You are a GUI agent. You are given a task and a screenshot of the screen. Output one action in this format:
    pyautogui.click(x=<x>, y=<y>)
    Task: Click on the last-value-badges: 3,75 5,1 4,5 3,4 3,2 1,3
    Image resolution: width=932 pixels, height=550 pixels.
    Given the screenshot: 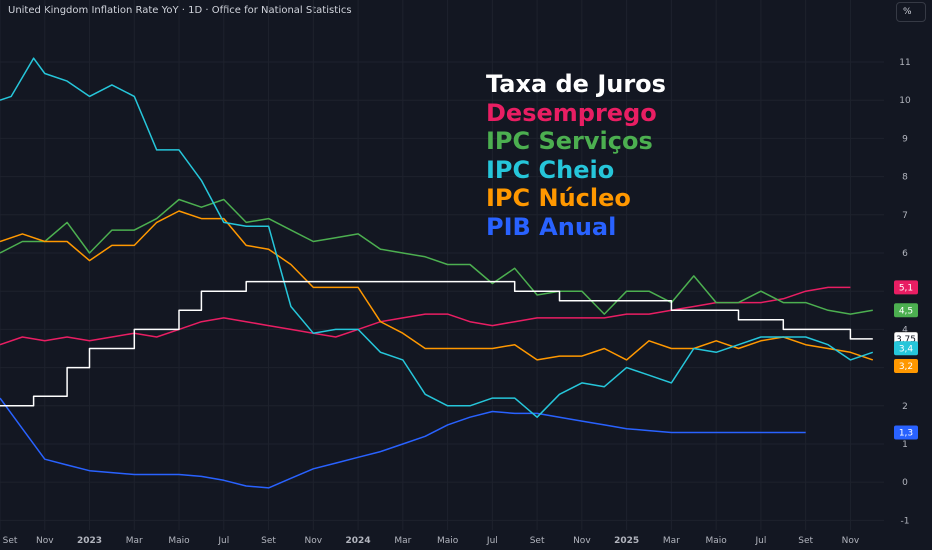 What is the action you would take?
    pyautogui.click(x=906, y=360)
    